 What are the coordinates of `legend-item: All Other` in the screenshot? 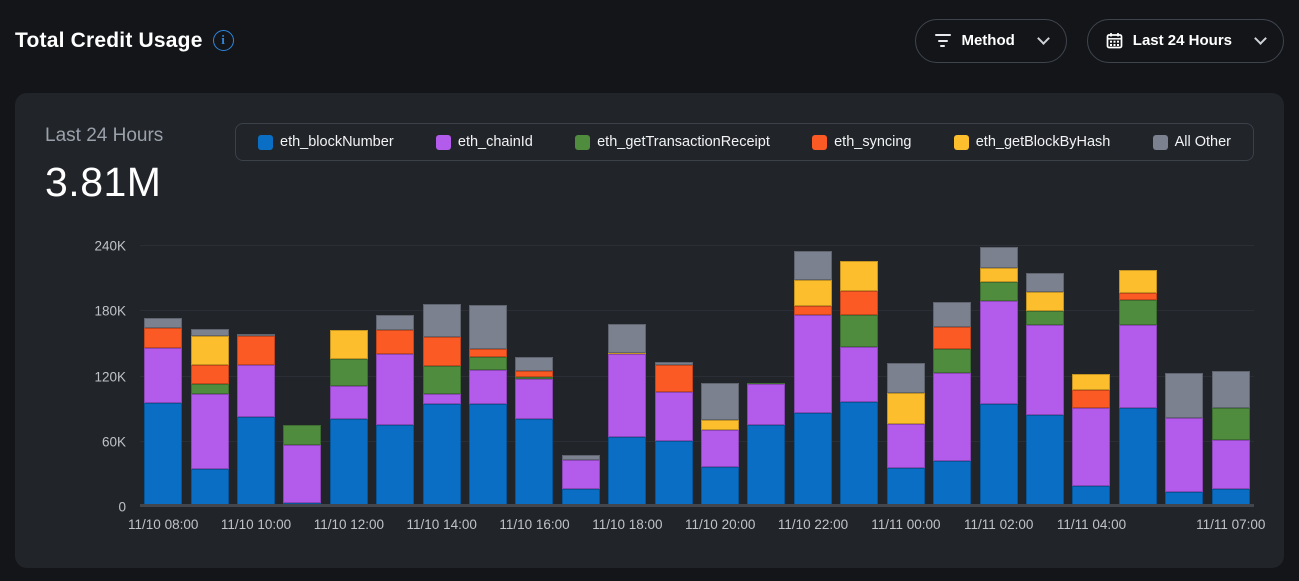 It's located at (1191, 142).